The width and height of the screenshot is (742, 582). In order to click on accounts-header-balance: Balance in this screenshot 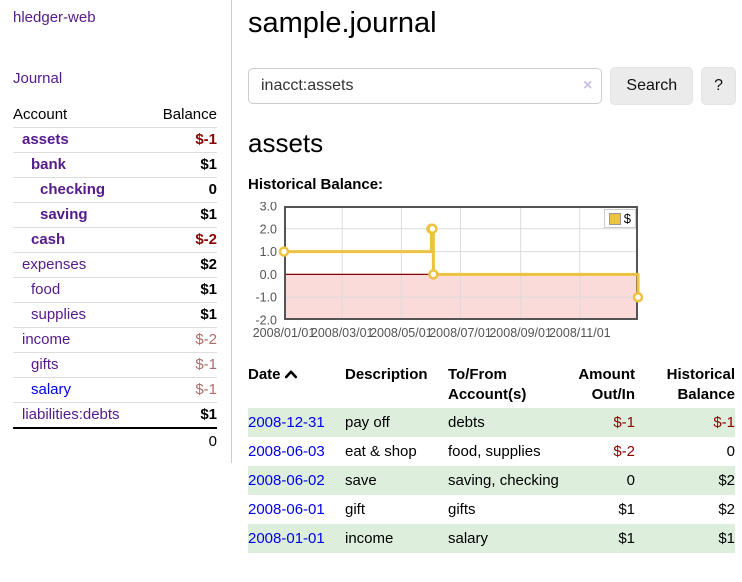, I will do `click(189, 114)`.